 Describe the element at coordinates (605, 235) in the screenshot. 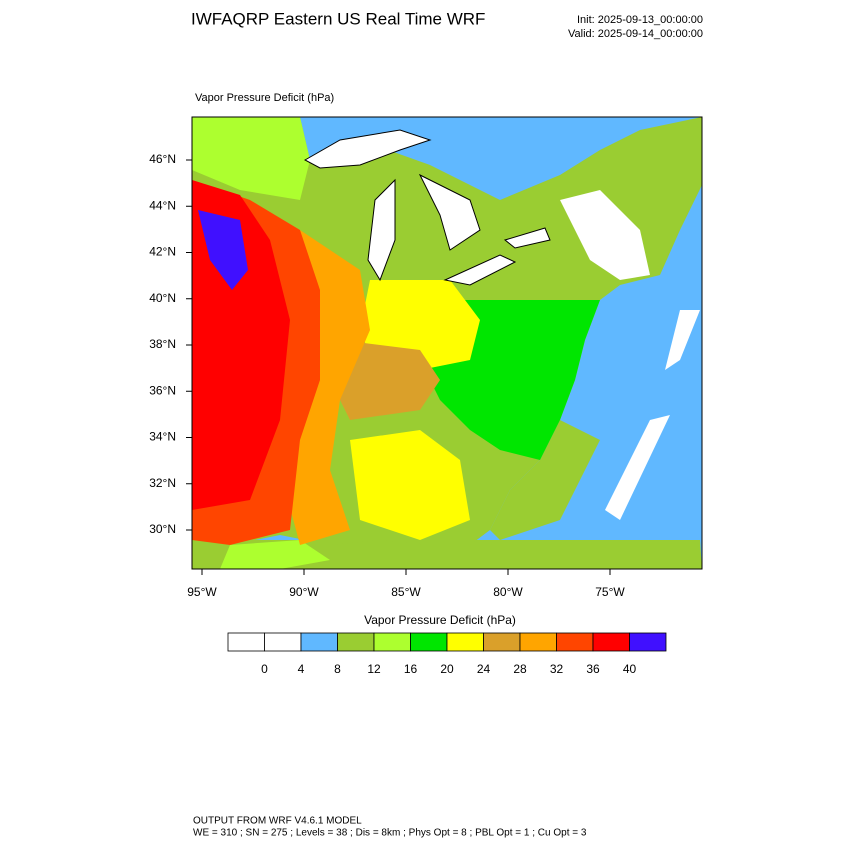

I see `dry-northeast` at that location.